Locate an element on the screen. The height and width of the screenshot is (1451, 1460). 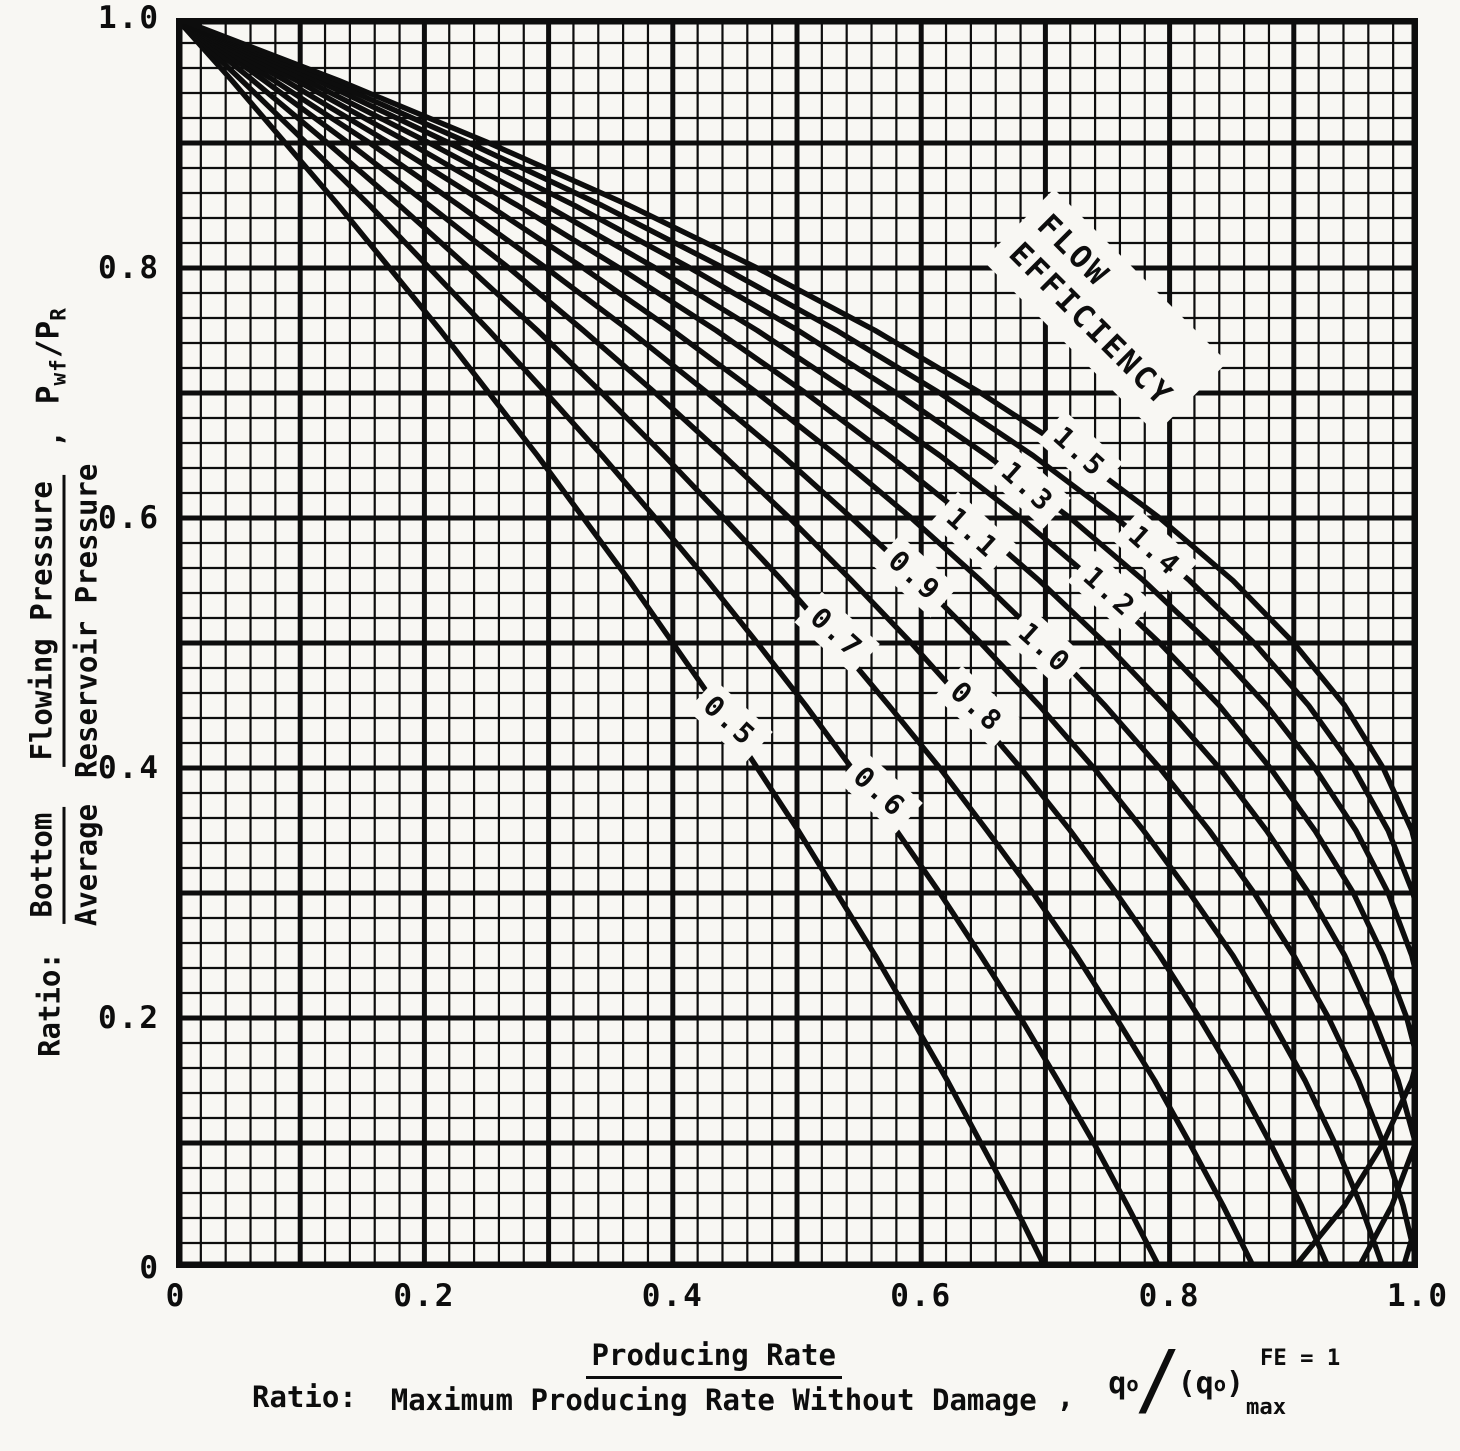
x-tick-label-0.6: 0.6 is located at coordinates (921, 1296).